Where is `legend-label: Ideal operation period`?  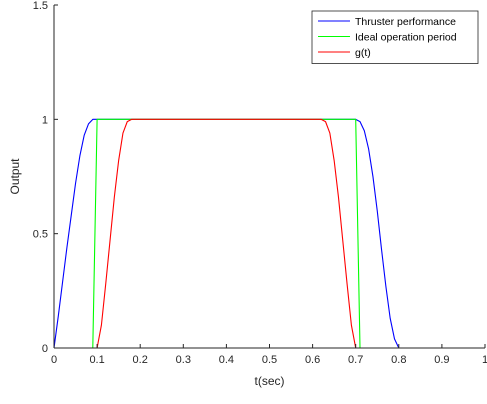
legend-label: Ideal operation period is located at coordinates (406, 38).